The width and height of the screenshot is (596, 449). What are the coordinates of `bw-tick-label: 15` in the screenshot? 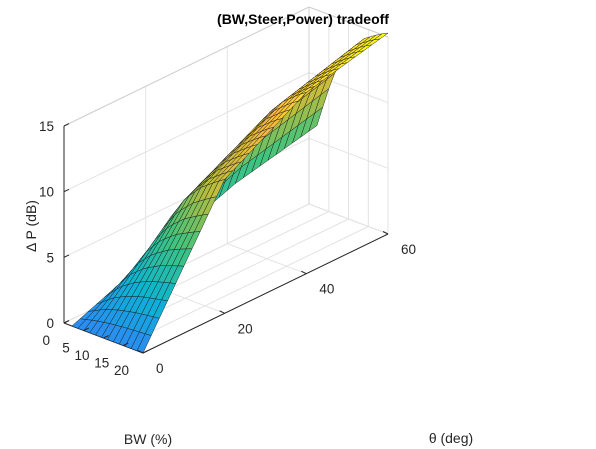 It's located at (101, 363).